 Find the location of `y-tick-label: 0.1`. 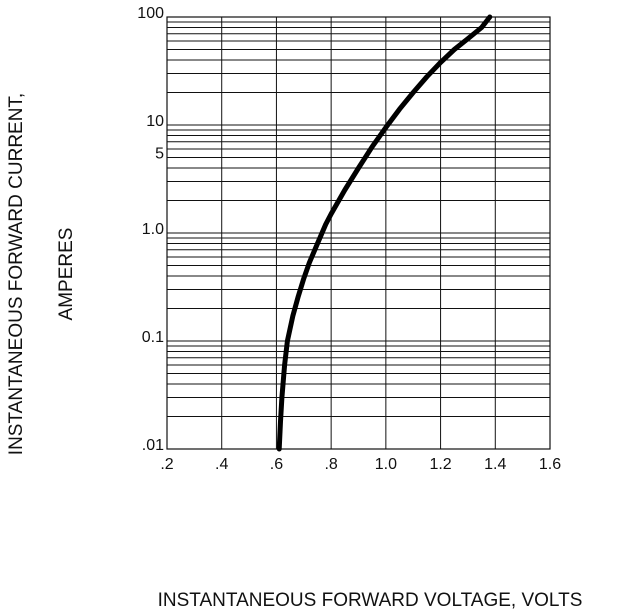

y-tick-label: 0.1 is located at coordinates (153, 337).